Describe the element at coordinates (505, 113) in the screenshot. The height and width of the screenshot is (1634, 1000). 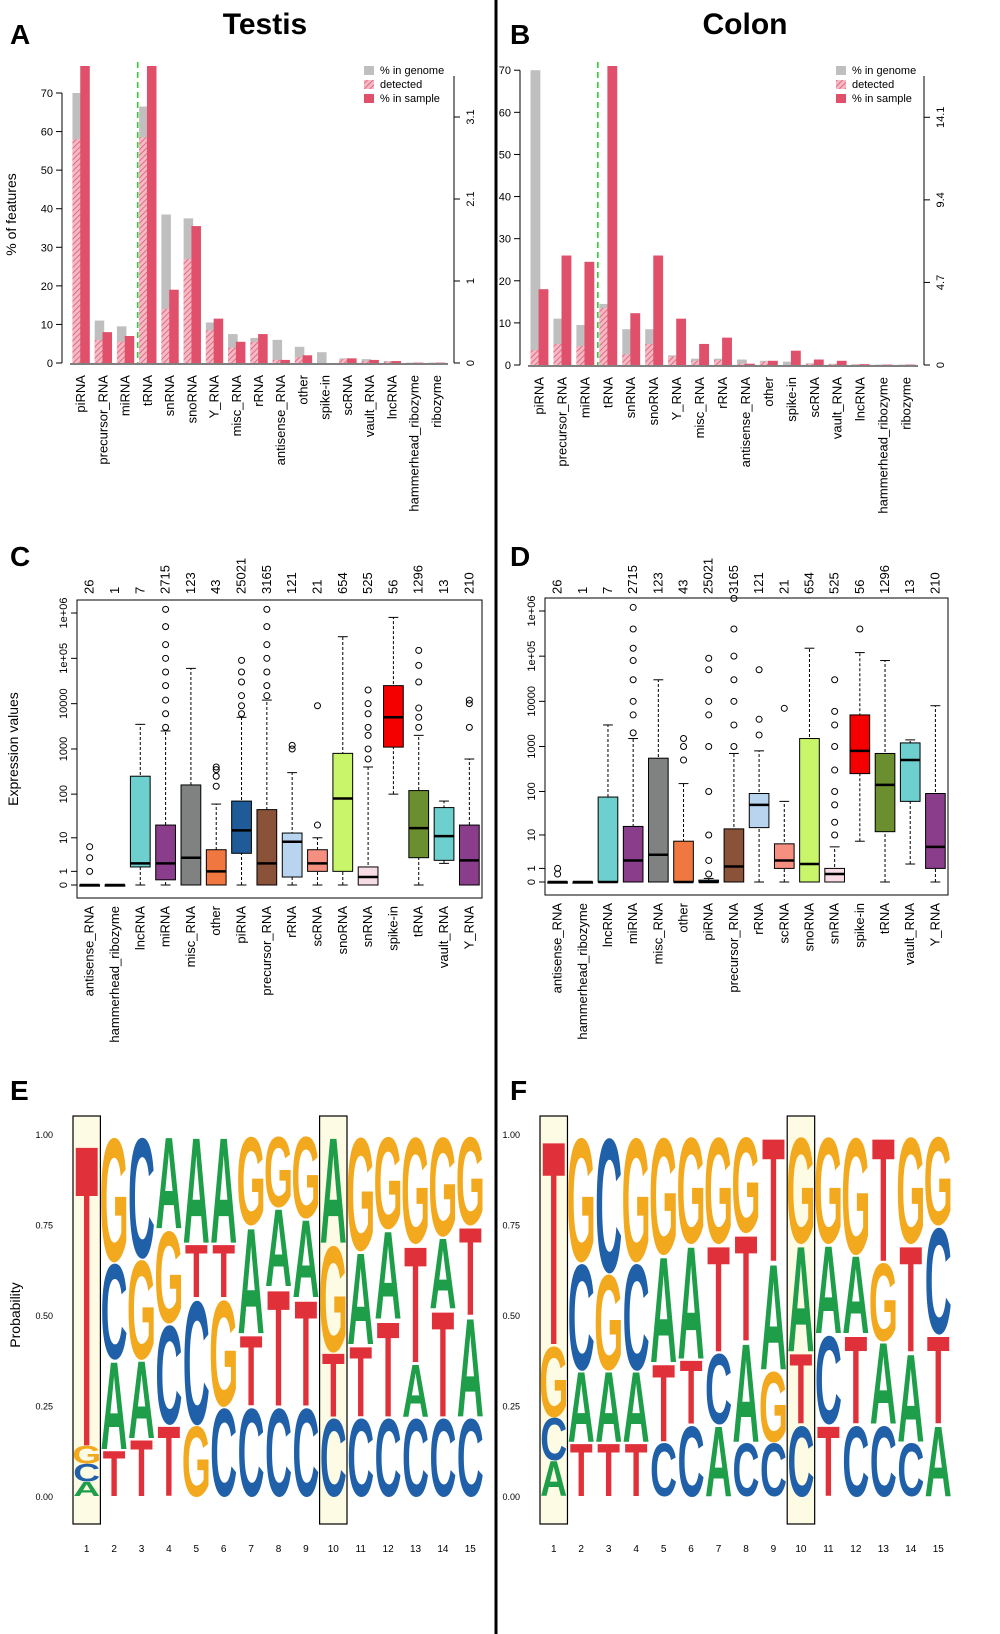
I see `y-tick-label: 60` at that location.